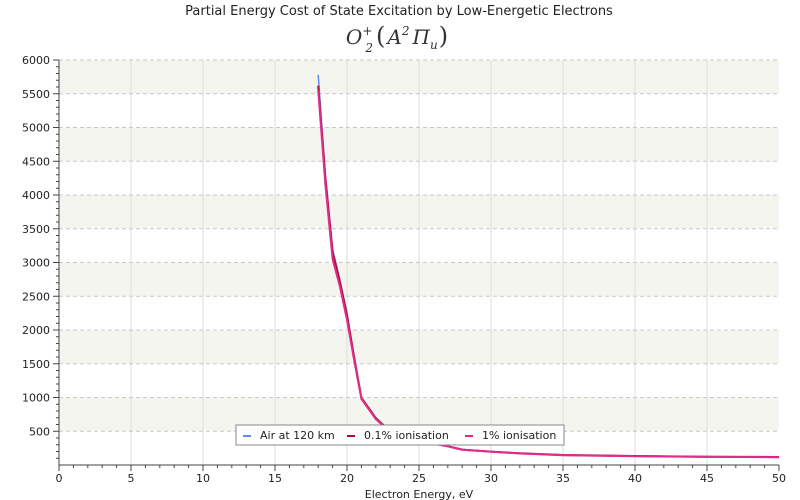  I want to click on y-tick-label: 4000, so click(36, 195).